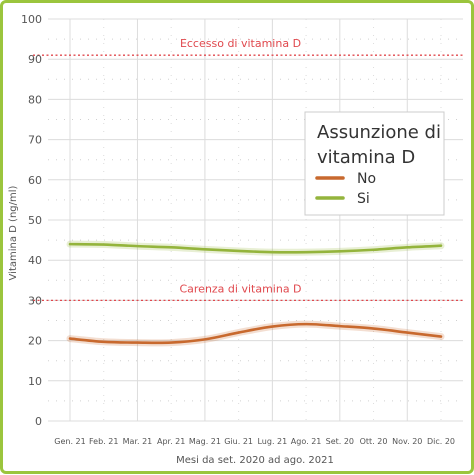 This screenshot has width=474, height=475. What do you see at coordinates (240, 288) in the screenshot?
I see `reference-label: Carenza di vitamina D` at bounding box center [240, 288].